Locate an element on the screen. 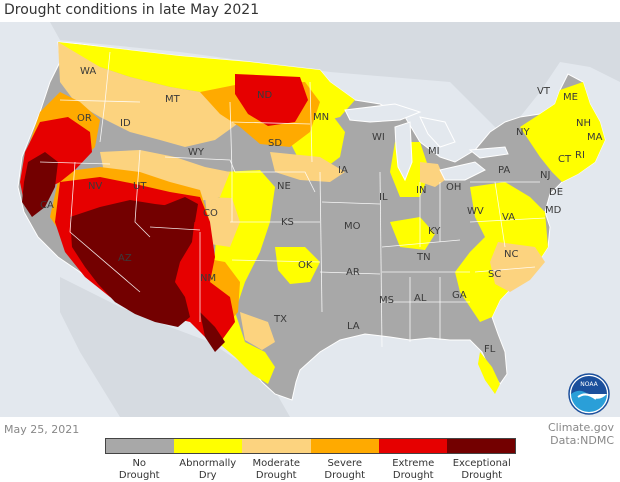  state-label-ri: RI is located at coordinates (580, 155).